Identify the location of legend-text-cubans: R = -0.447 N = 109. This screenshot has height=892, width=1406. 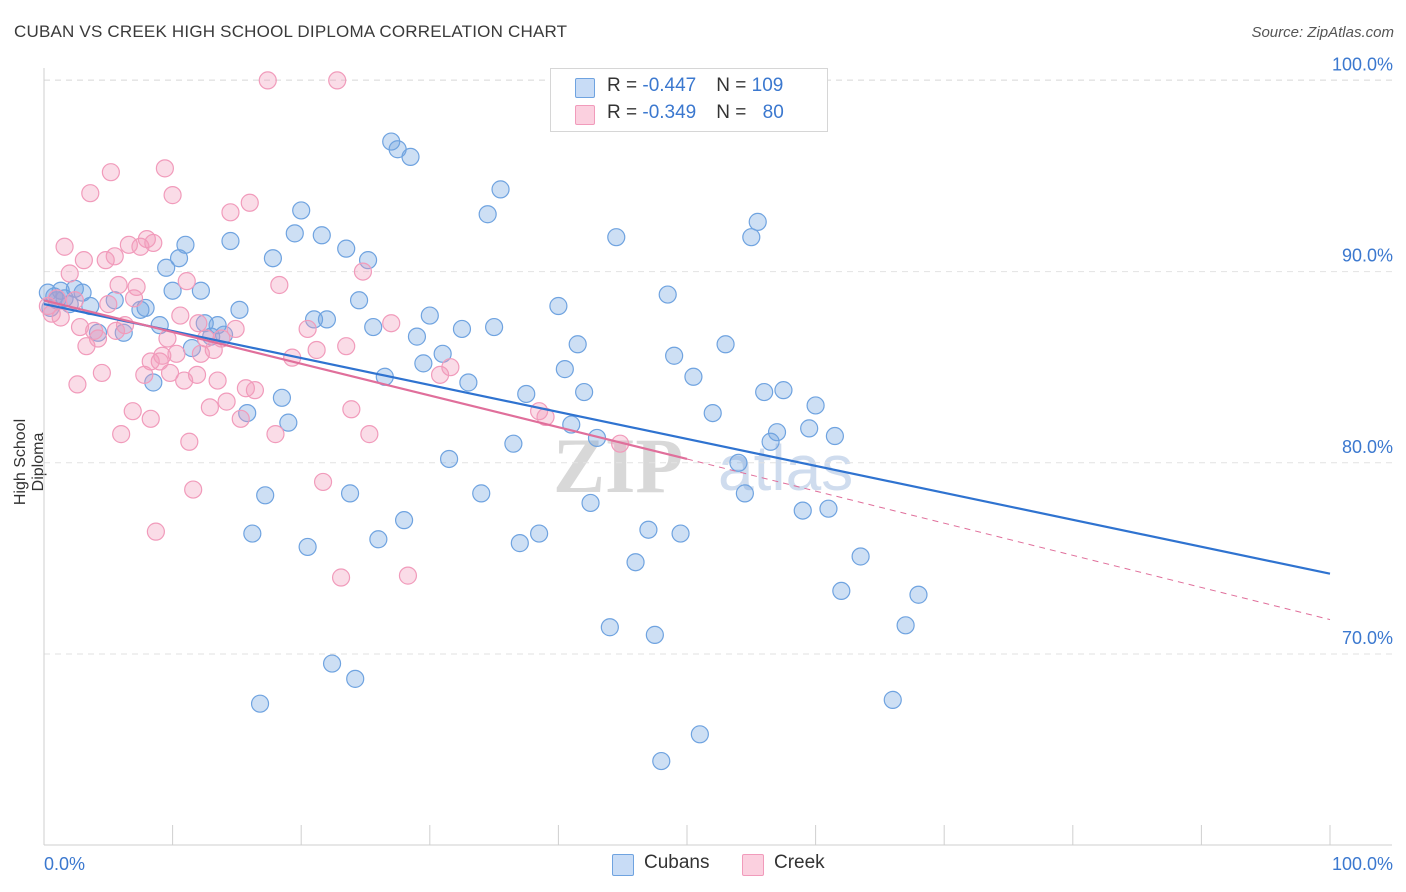
(695, 85).